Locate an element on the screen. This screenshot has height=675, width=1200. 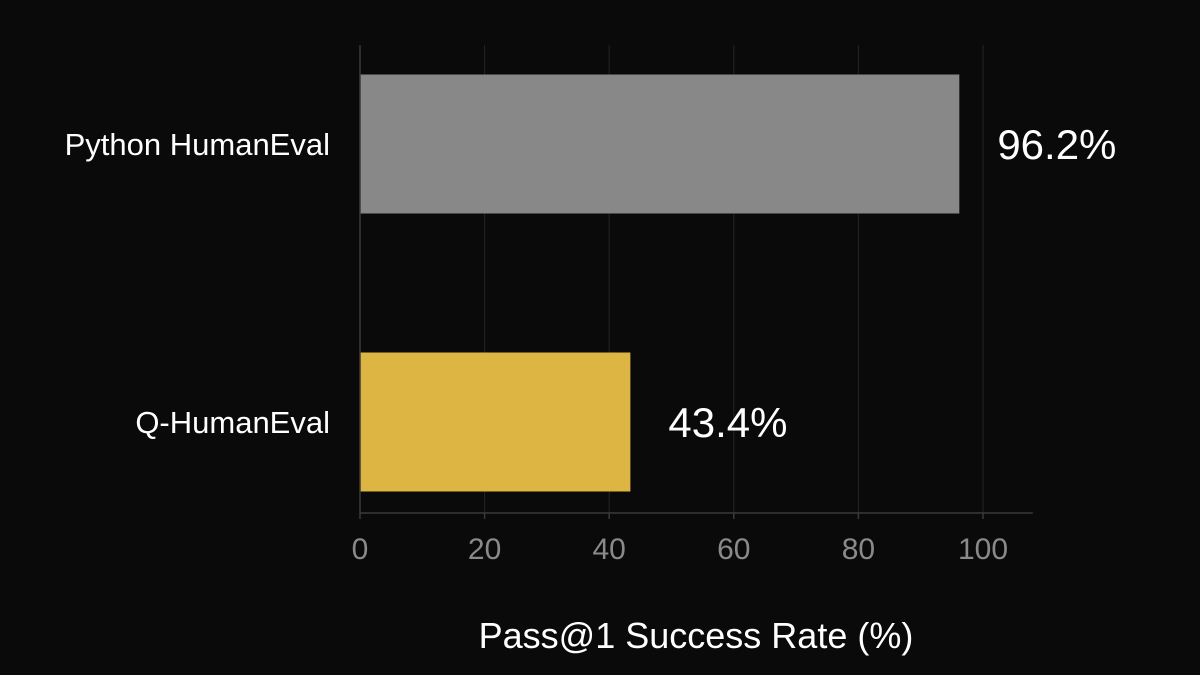
x-tick-label-0: 0 is located at coordinates (360, 549).